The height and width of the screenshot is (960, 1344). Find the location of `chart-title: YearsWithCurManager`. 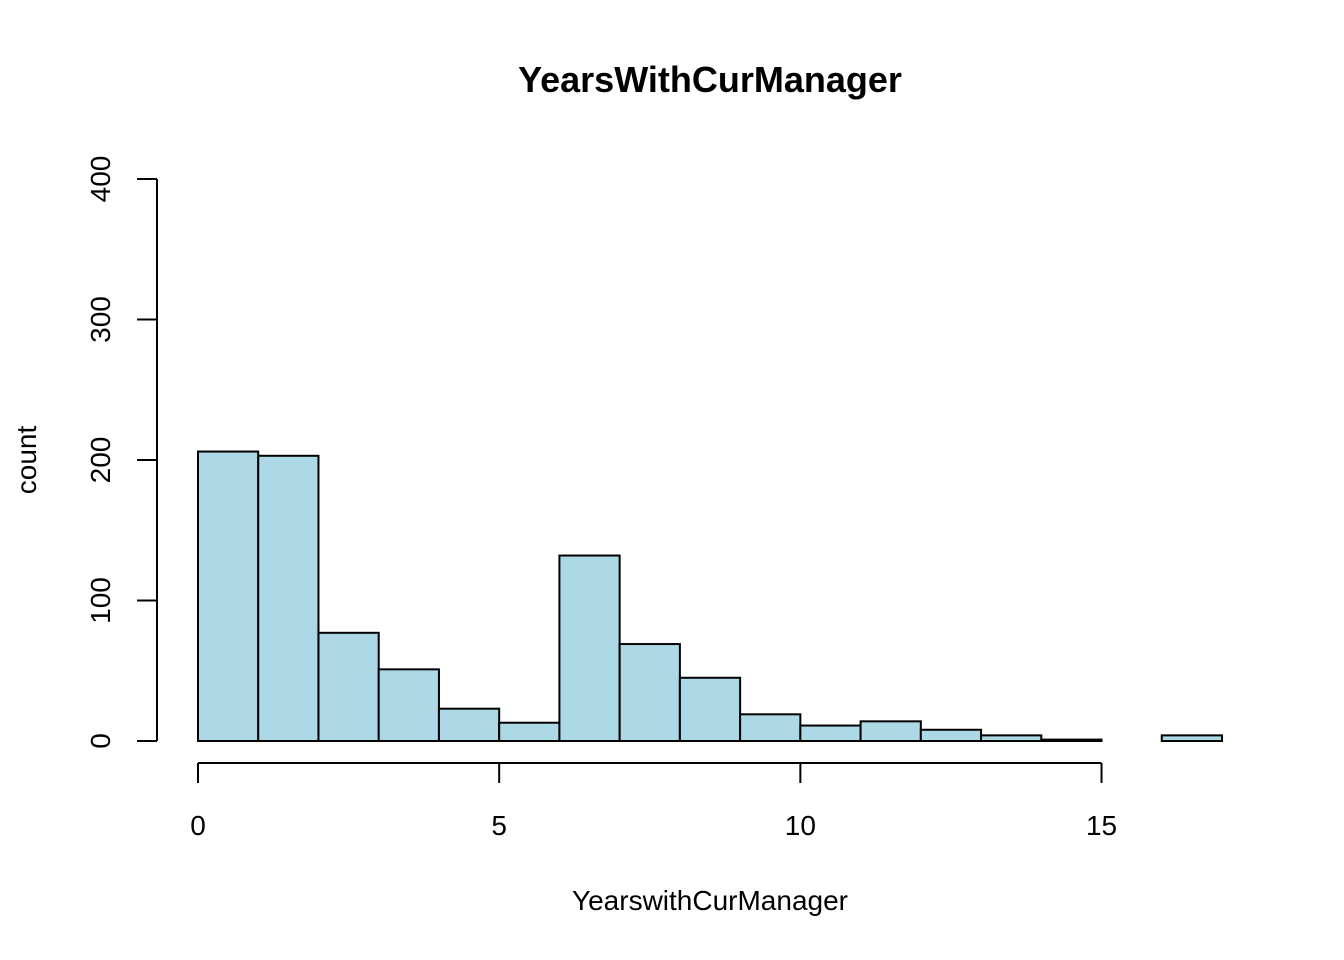

chart-title: YearsWithCurManager is located at coordinates (710, 79).